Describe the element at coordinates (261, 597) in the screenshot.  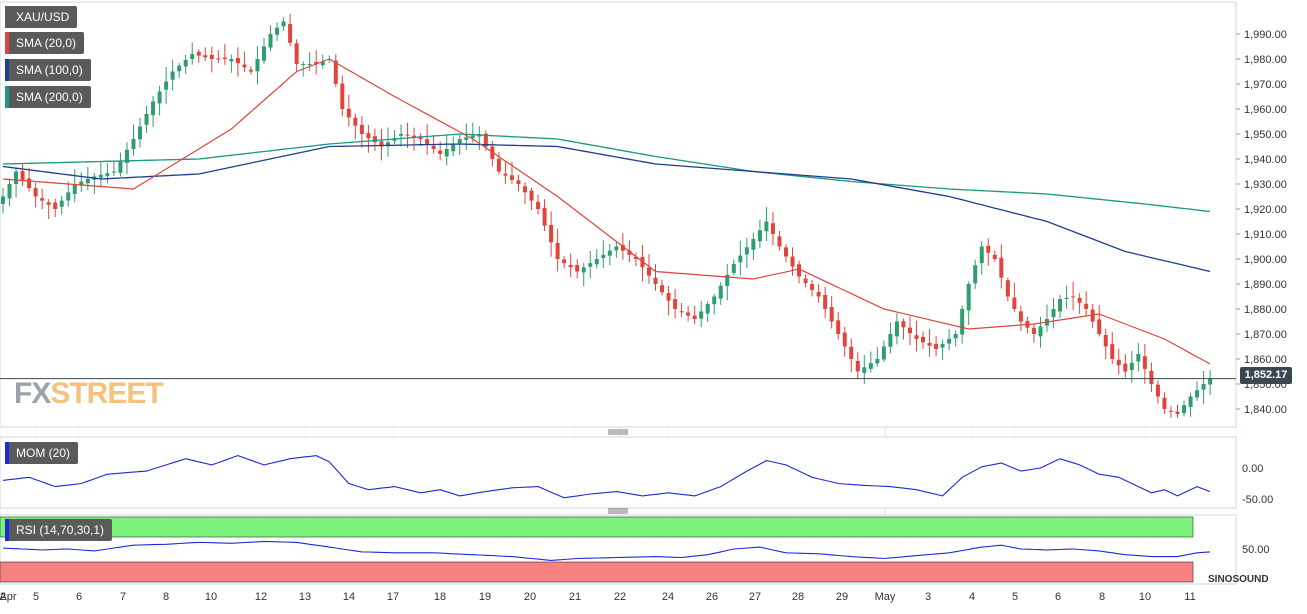
I see `x-tick-label: 12` at that location.